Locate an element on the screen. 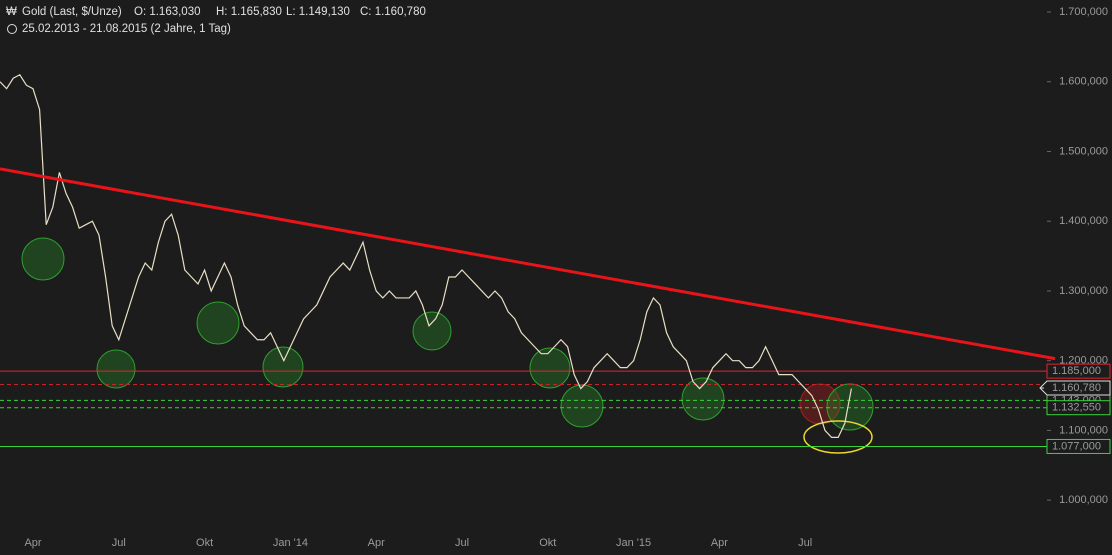  open: O: 1.163,030 is located at coordinates (167, 12).